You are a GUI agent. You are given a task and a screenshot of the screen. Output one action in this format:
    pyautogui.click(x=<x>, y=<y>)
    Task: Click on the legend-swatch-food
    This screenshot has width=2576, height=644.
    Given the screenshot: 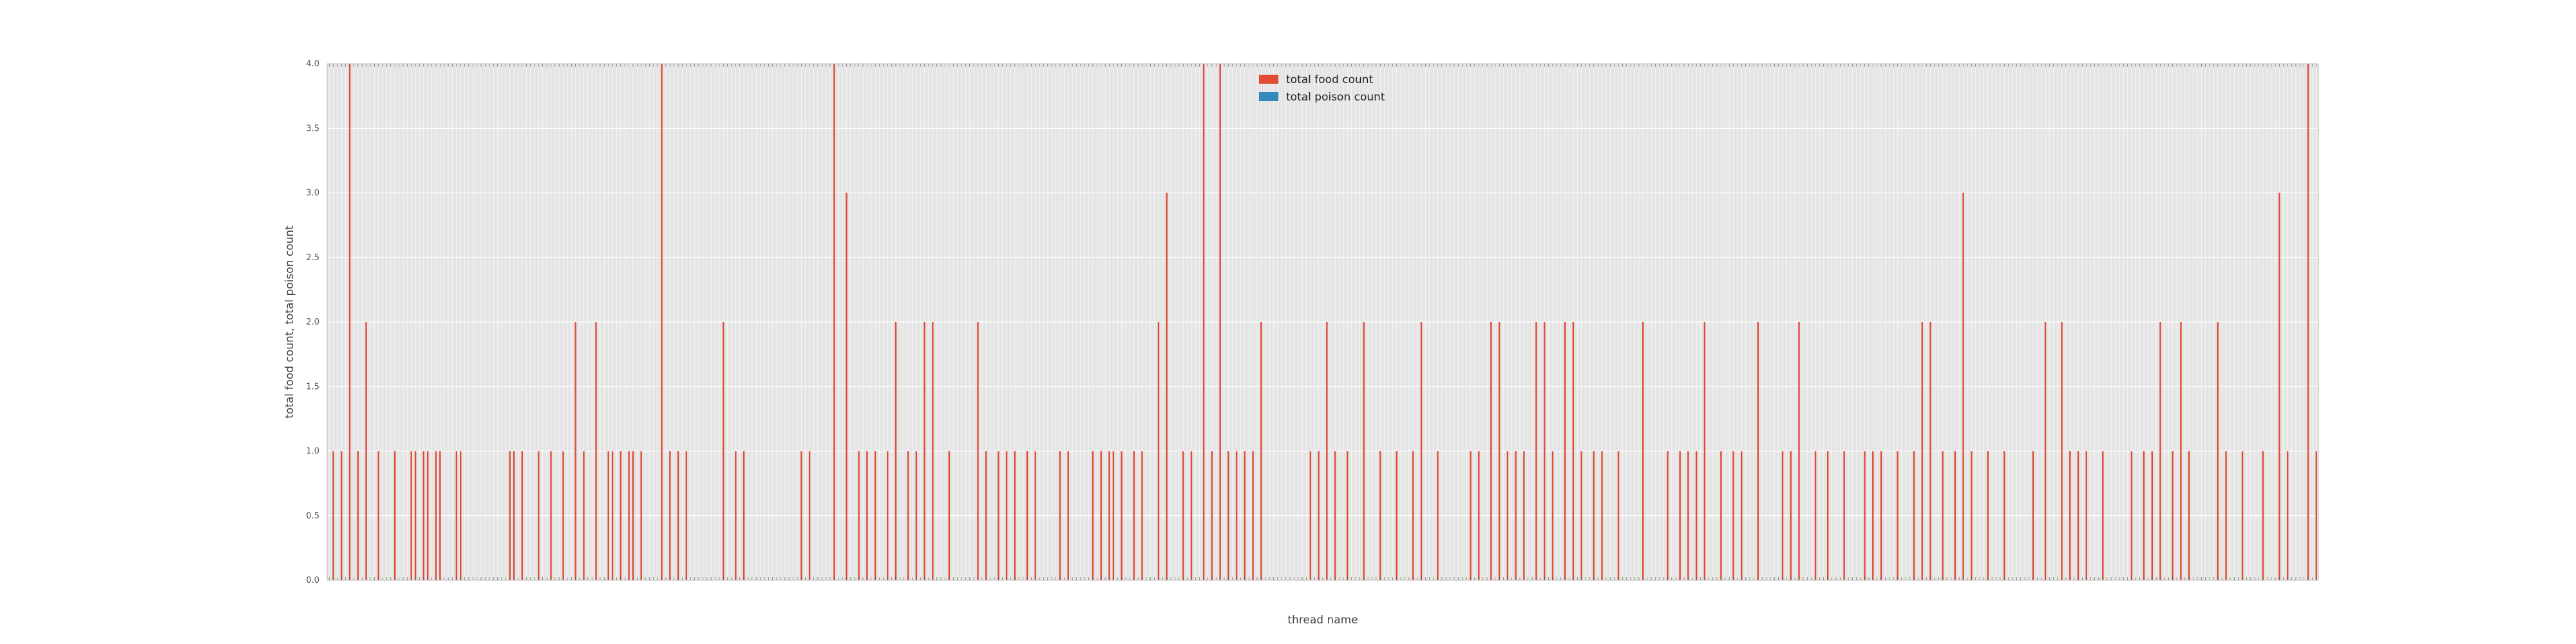 What is the action you would take?
    pyautogui.click(x=1268, y=79)
    